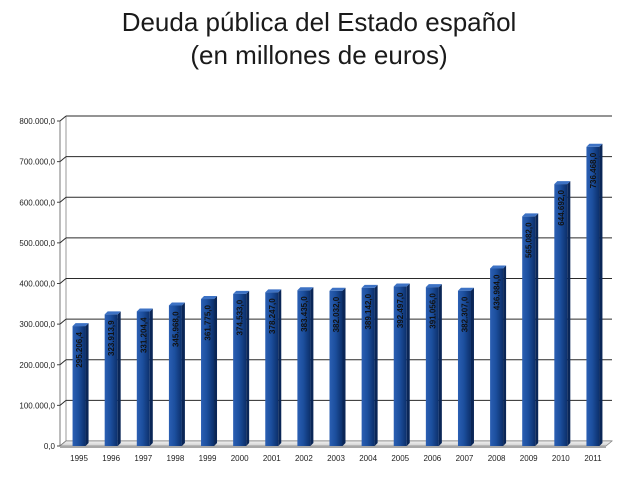  I want to click on data-label: 331.204,4, so click(143, 335).